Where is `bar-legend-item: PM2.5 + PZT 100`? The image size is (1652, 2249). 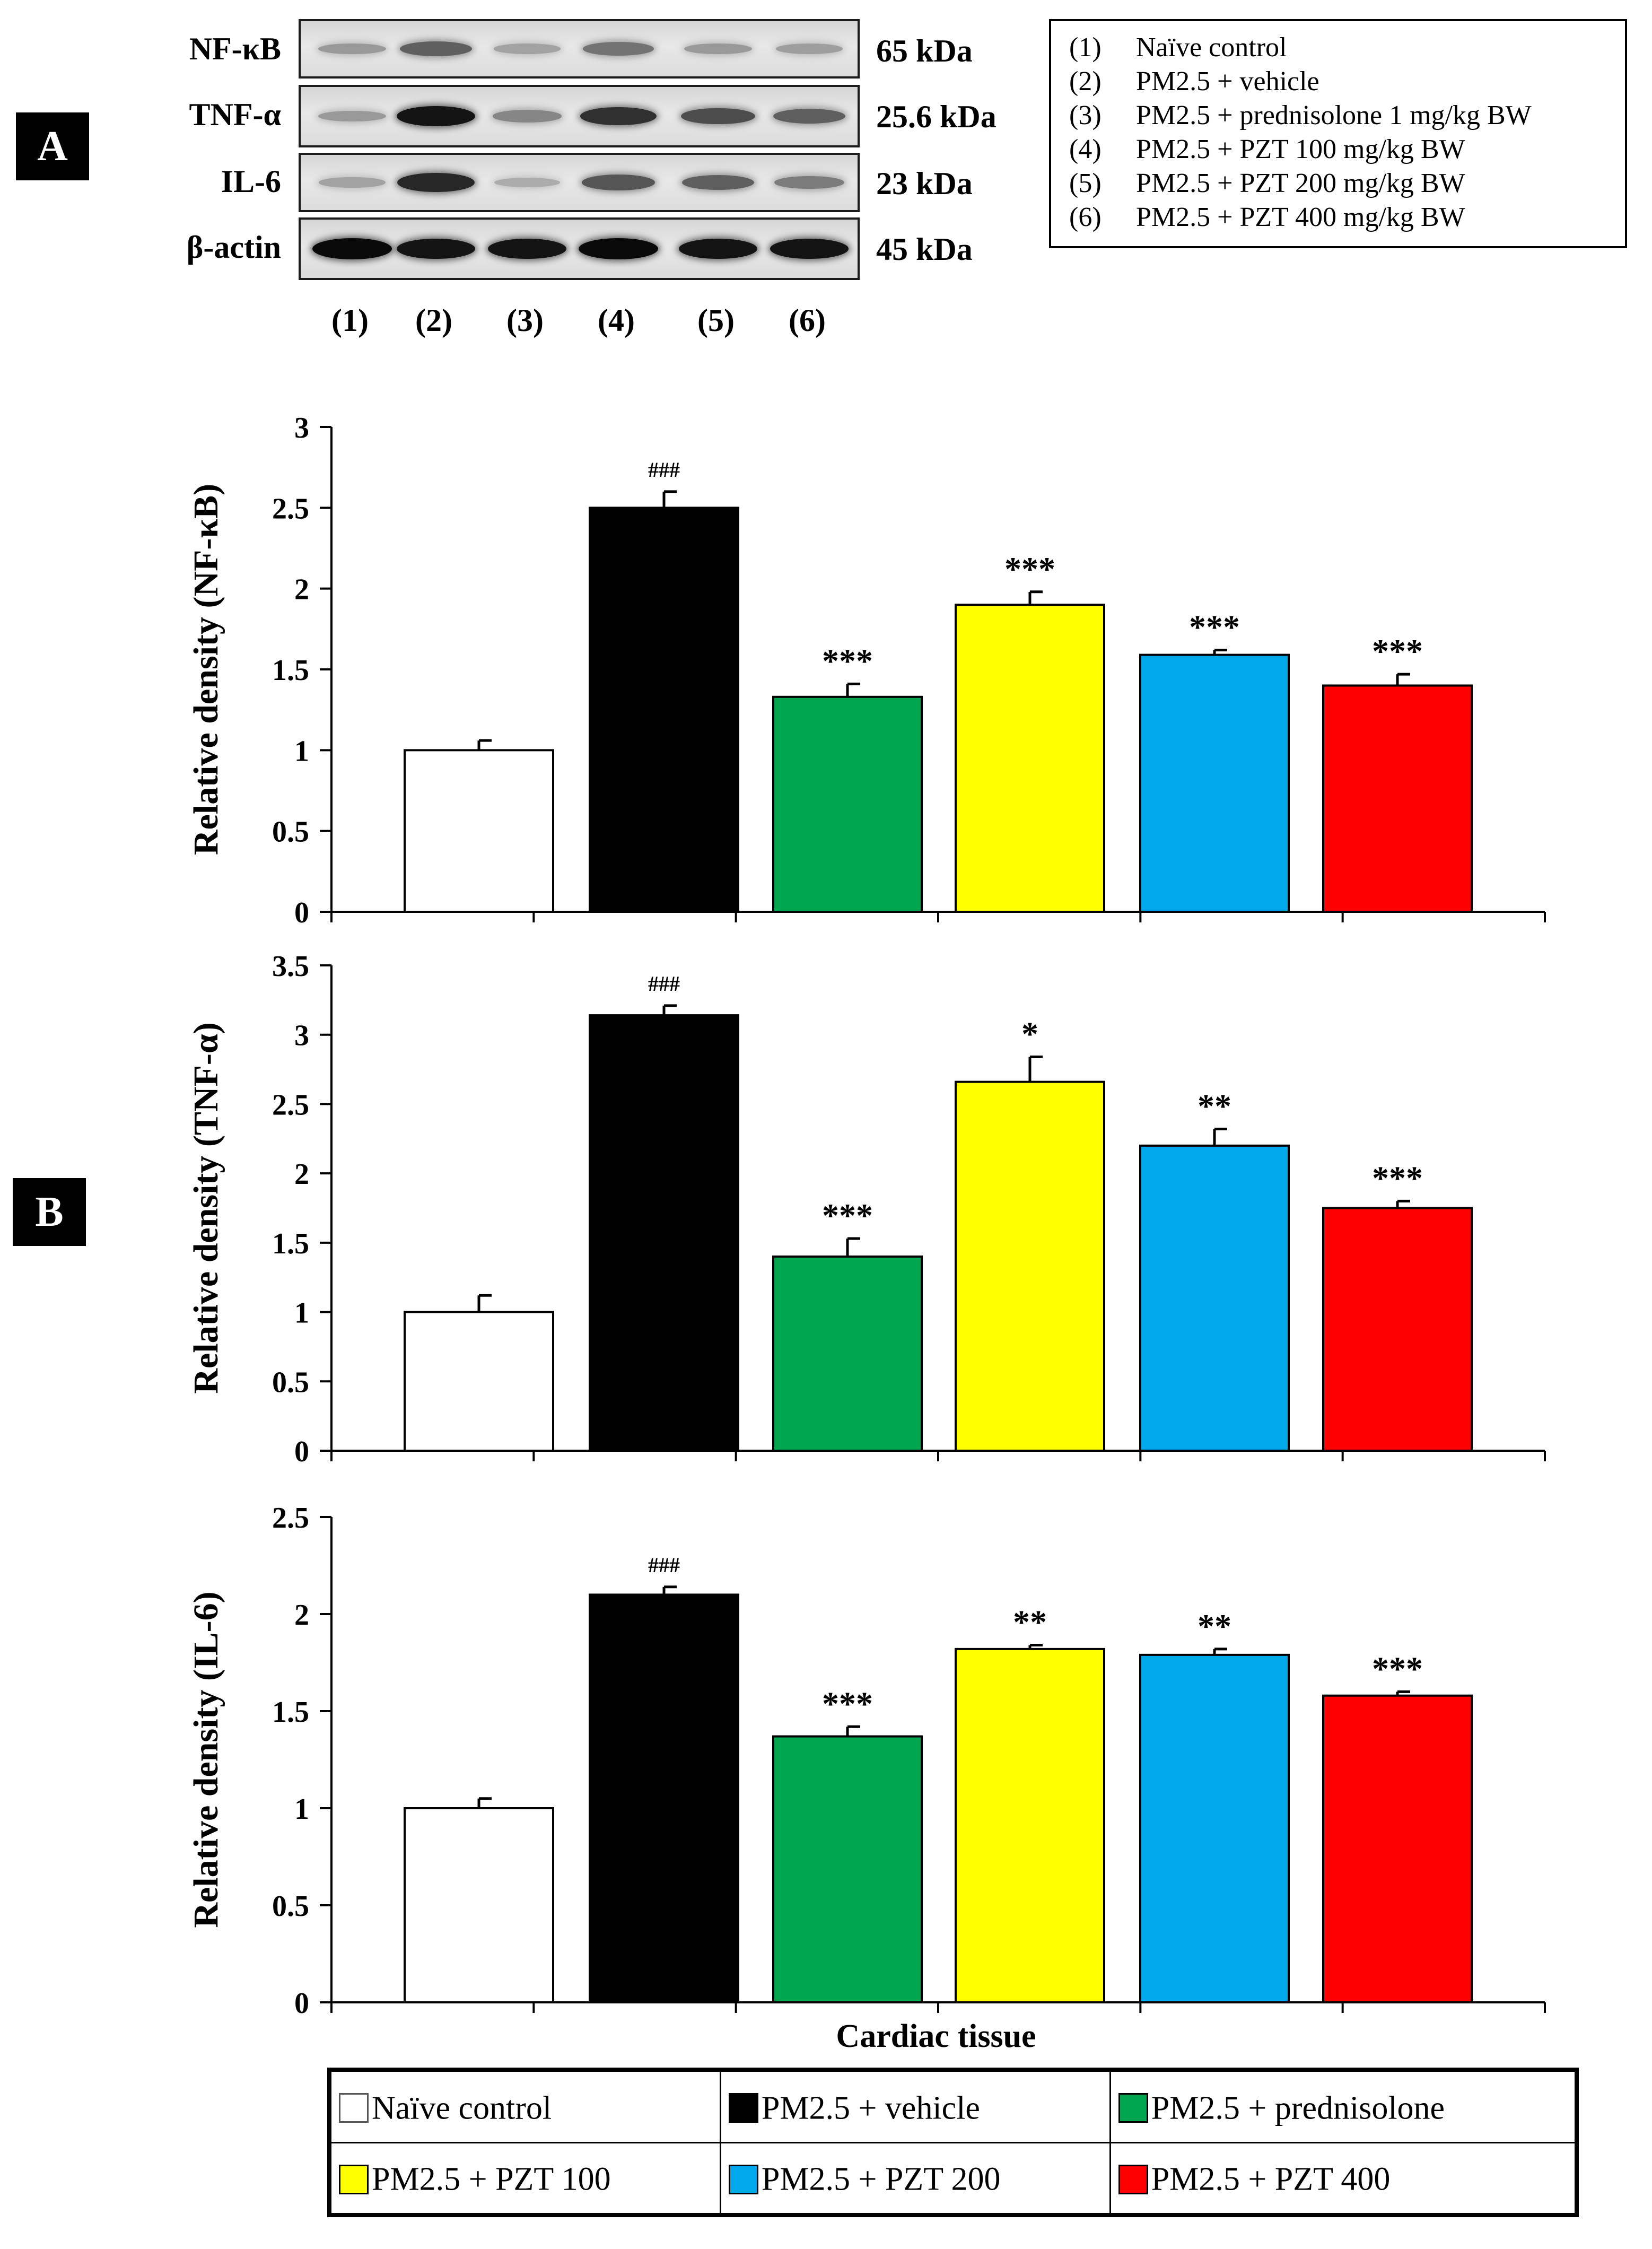
bar-legend-item: PM2.5 + PZT 100 is located at coordinates (526, 2178).